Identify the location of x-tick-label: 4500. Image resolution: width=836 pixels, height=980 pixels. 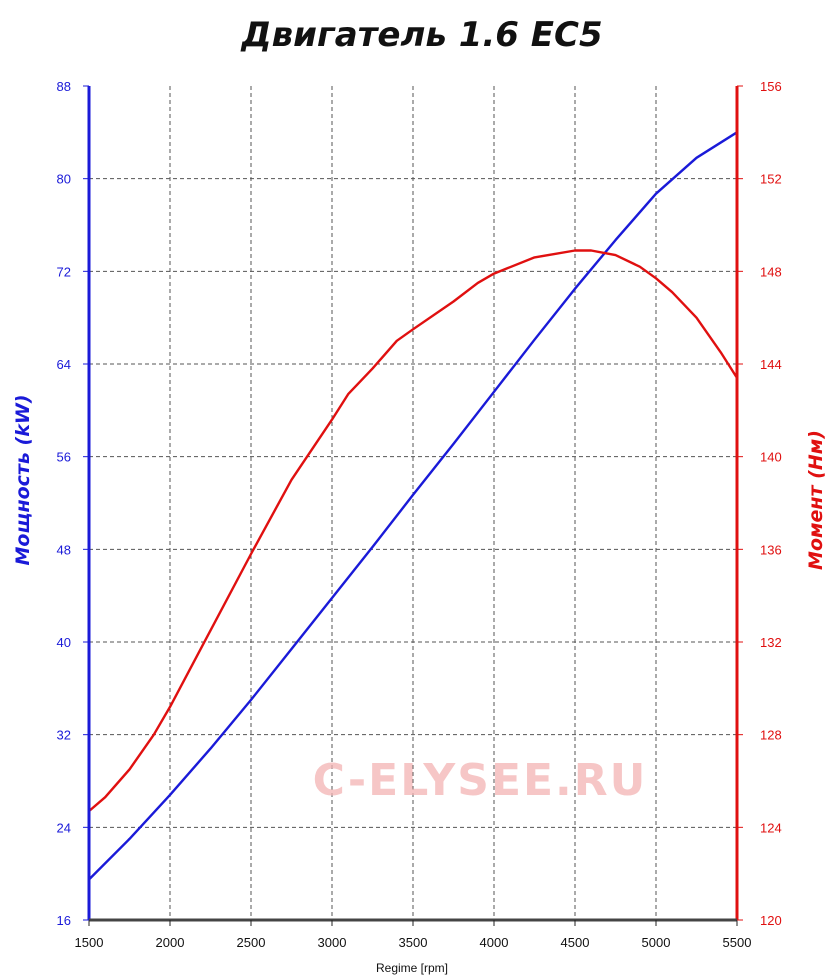
(575, 942).